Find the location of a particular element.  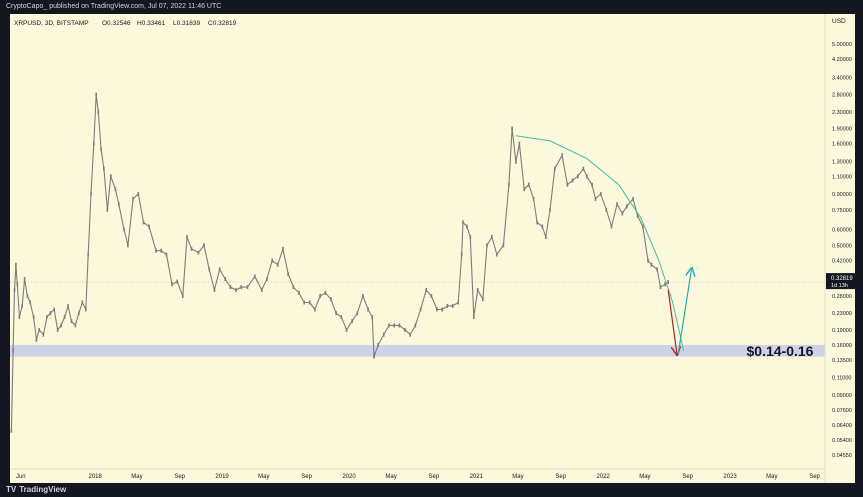

y-tick-label: 0.50000 is located at coordinates (842, 246).